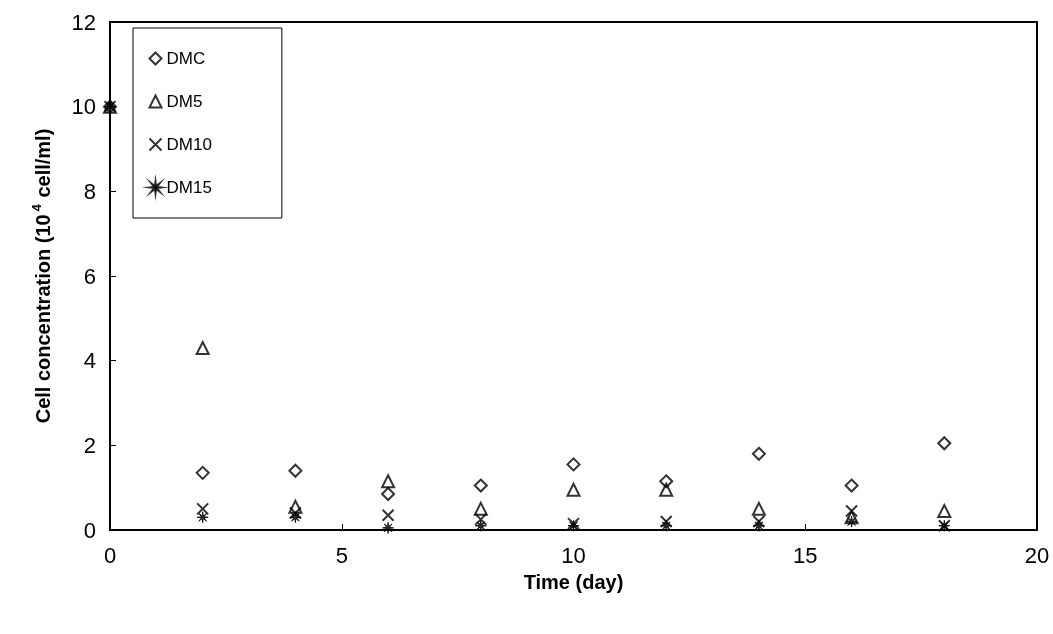  Describe the element at coordinates (89, 361) in the screenshot. I see `y-tick-label: 4` at that location.